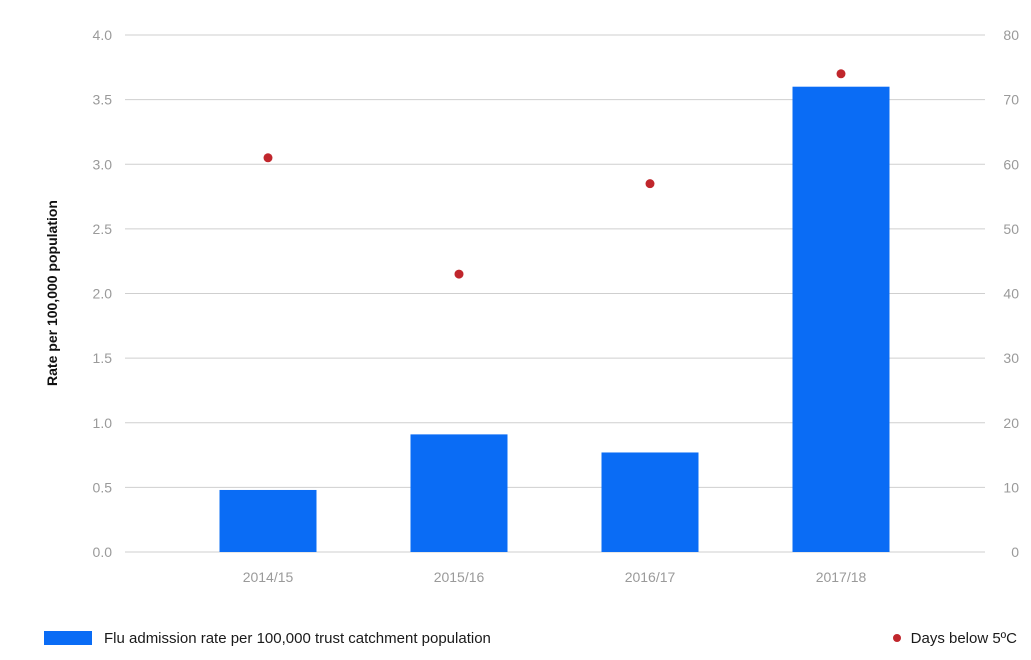 The width and height of the screenshot is (1031, 660). I want to click on legend-dot-label: Days below 5ºC, so click(963, 638).